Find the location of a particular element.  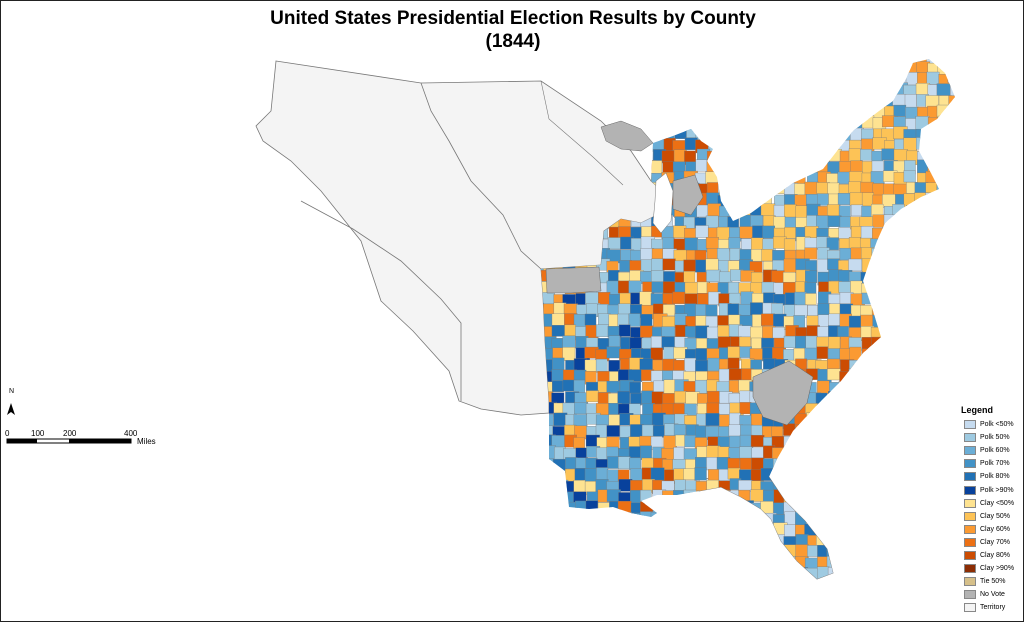

legend-swatch is located at coordinates (970, 503).